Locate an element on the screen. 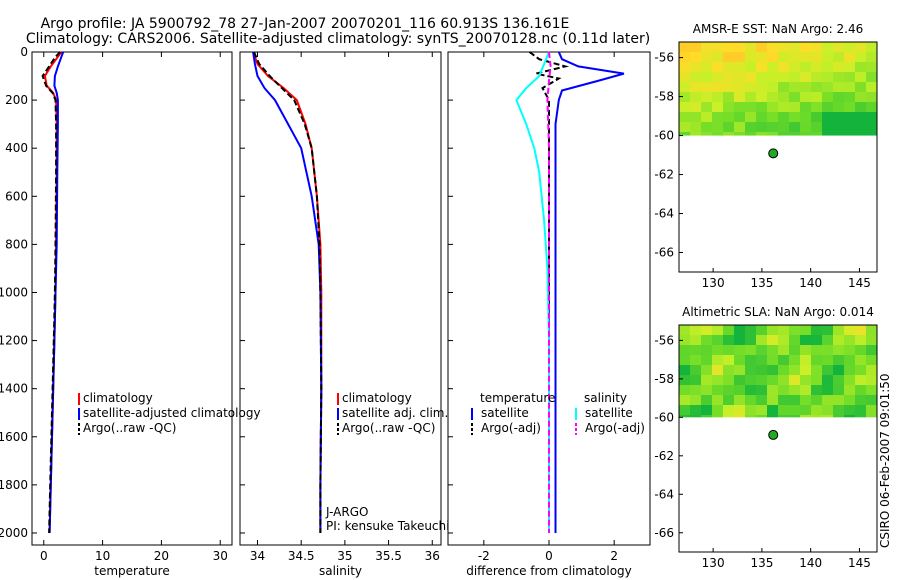 This screenshot has height=580, width=900. map-title: Altimetric SLA: NaN Argo: 0.014 is located at coordinates (778, 312).